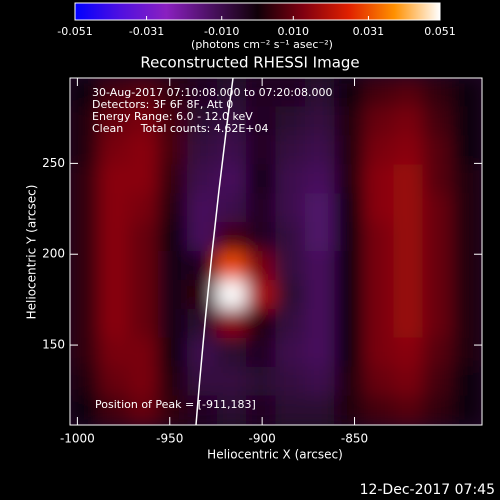  I want to click on y-tick-label: 250, so click(53, 163).